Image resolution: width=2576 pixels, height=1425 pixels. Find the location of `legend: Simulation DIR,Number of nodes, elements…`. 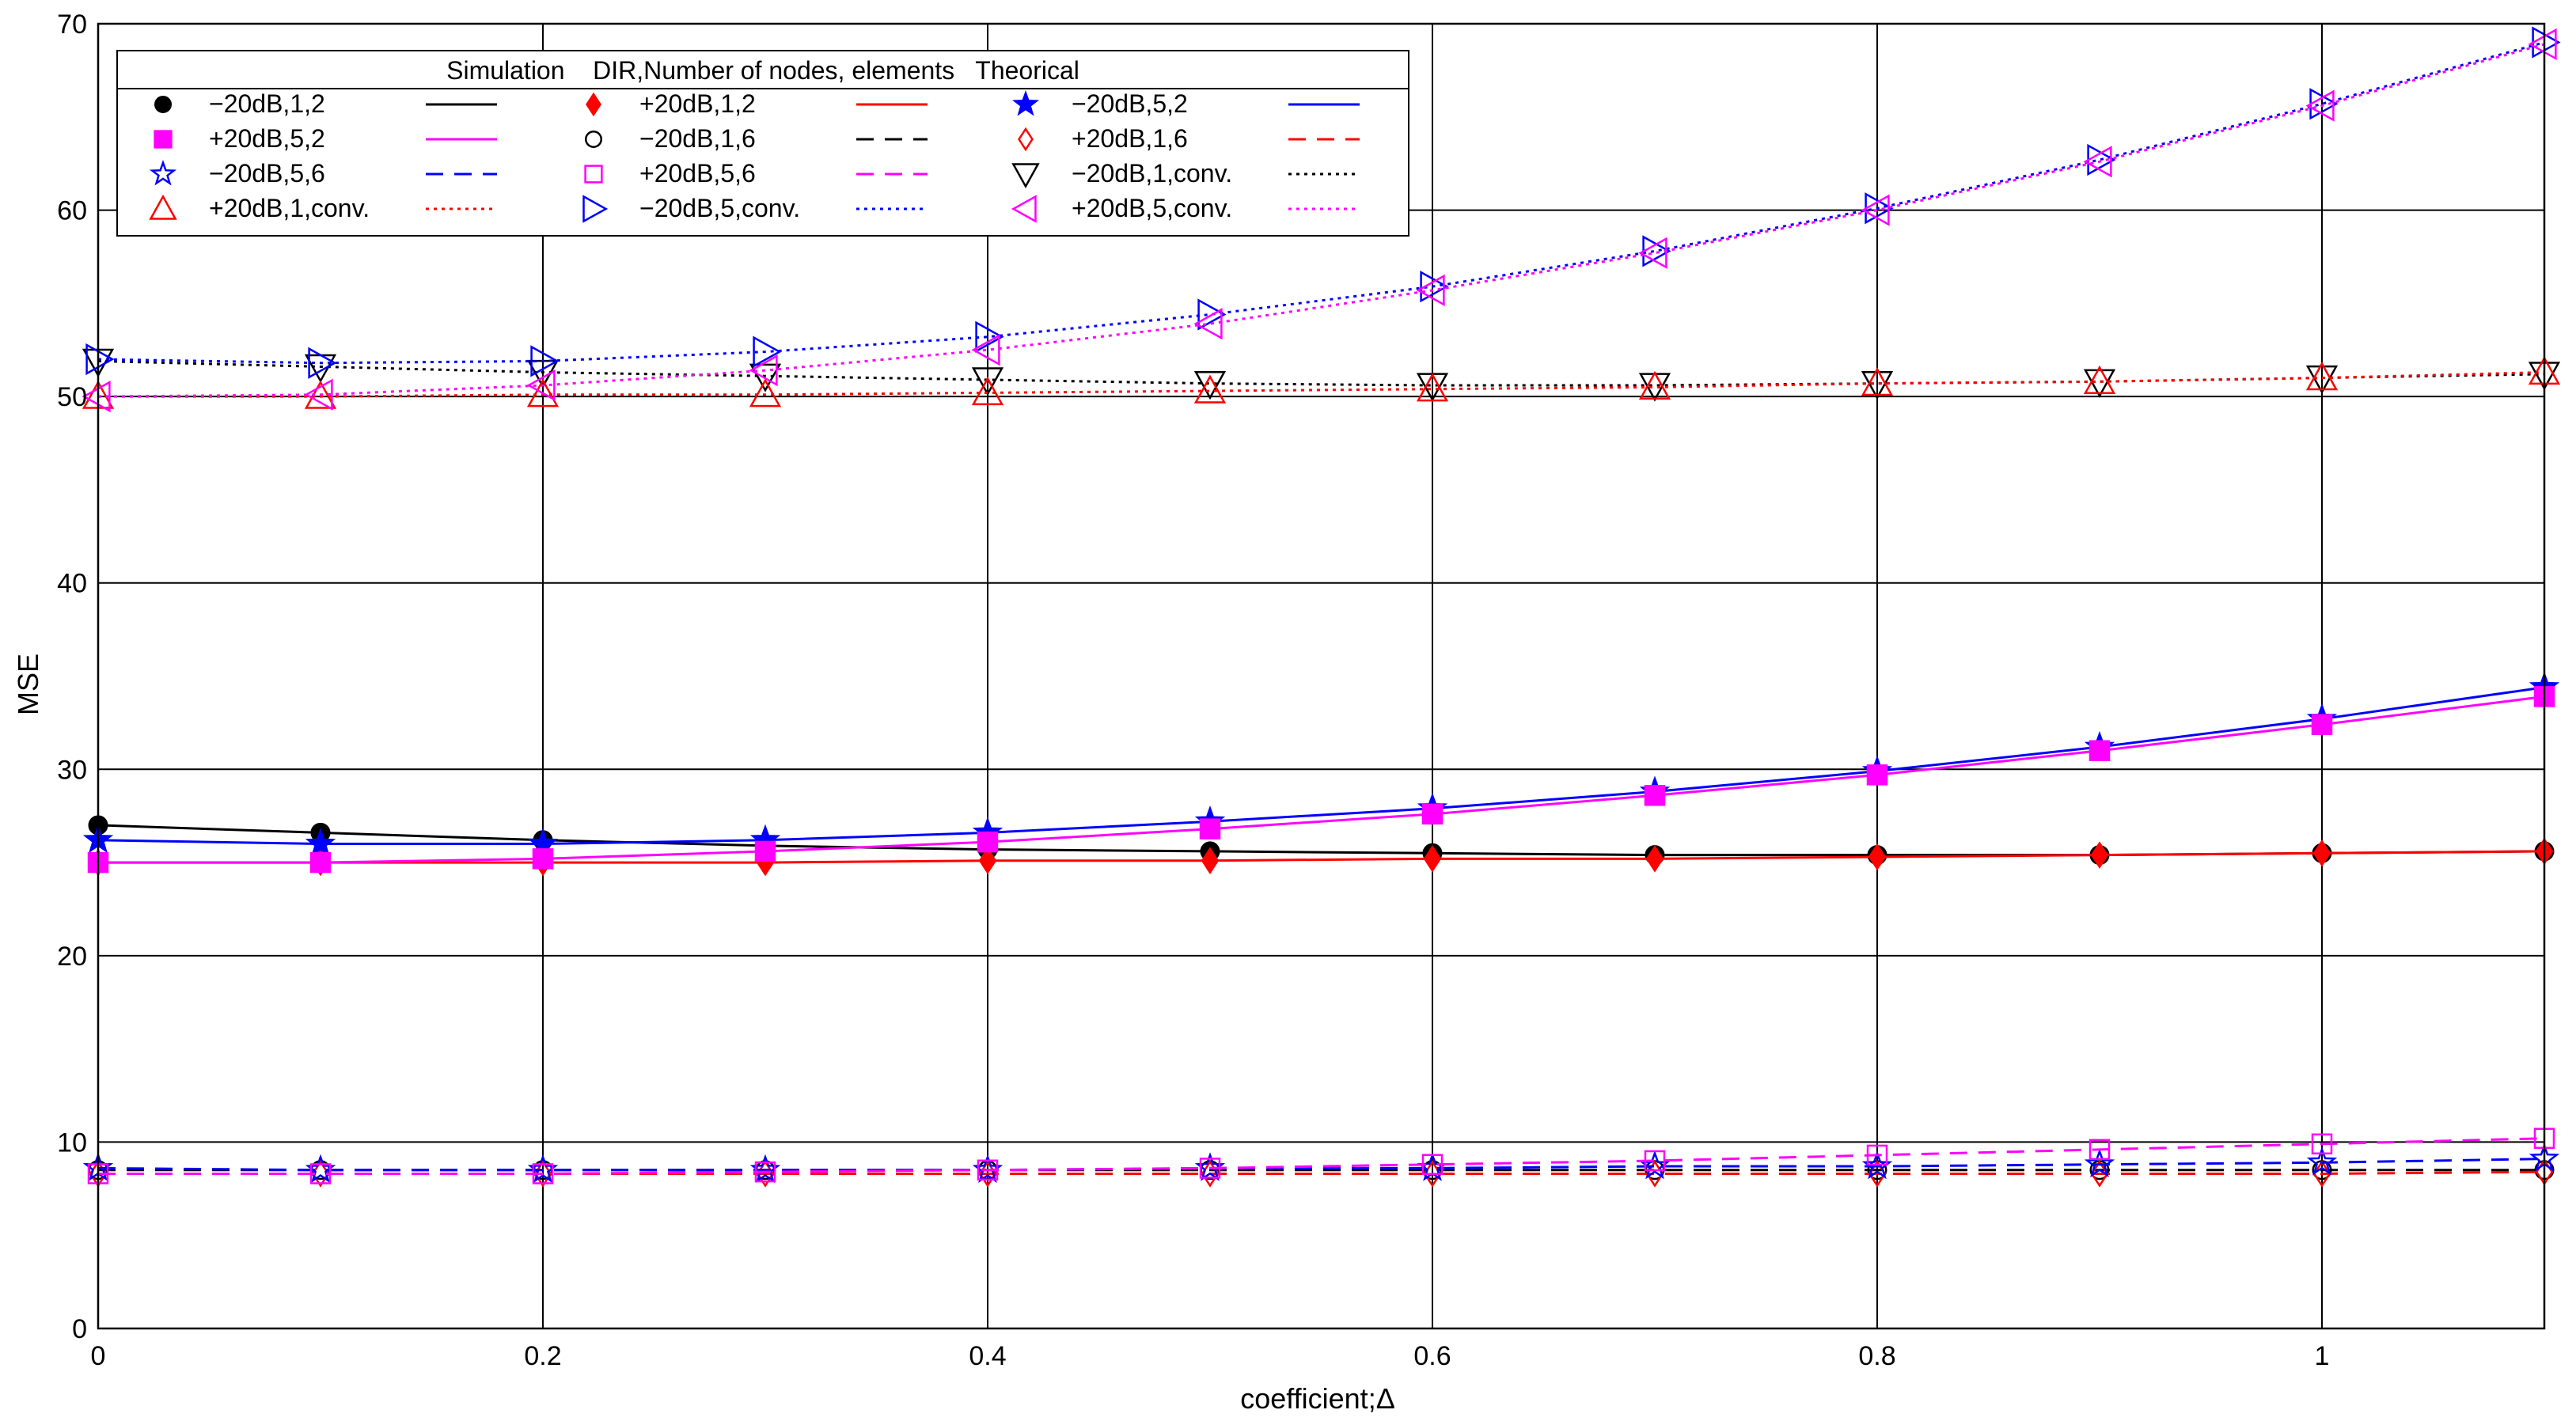

legend: Simulation DIR,Number of nodes, elements… is located at coordinates (762, 143).